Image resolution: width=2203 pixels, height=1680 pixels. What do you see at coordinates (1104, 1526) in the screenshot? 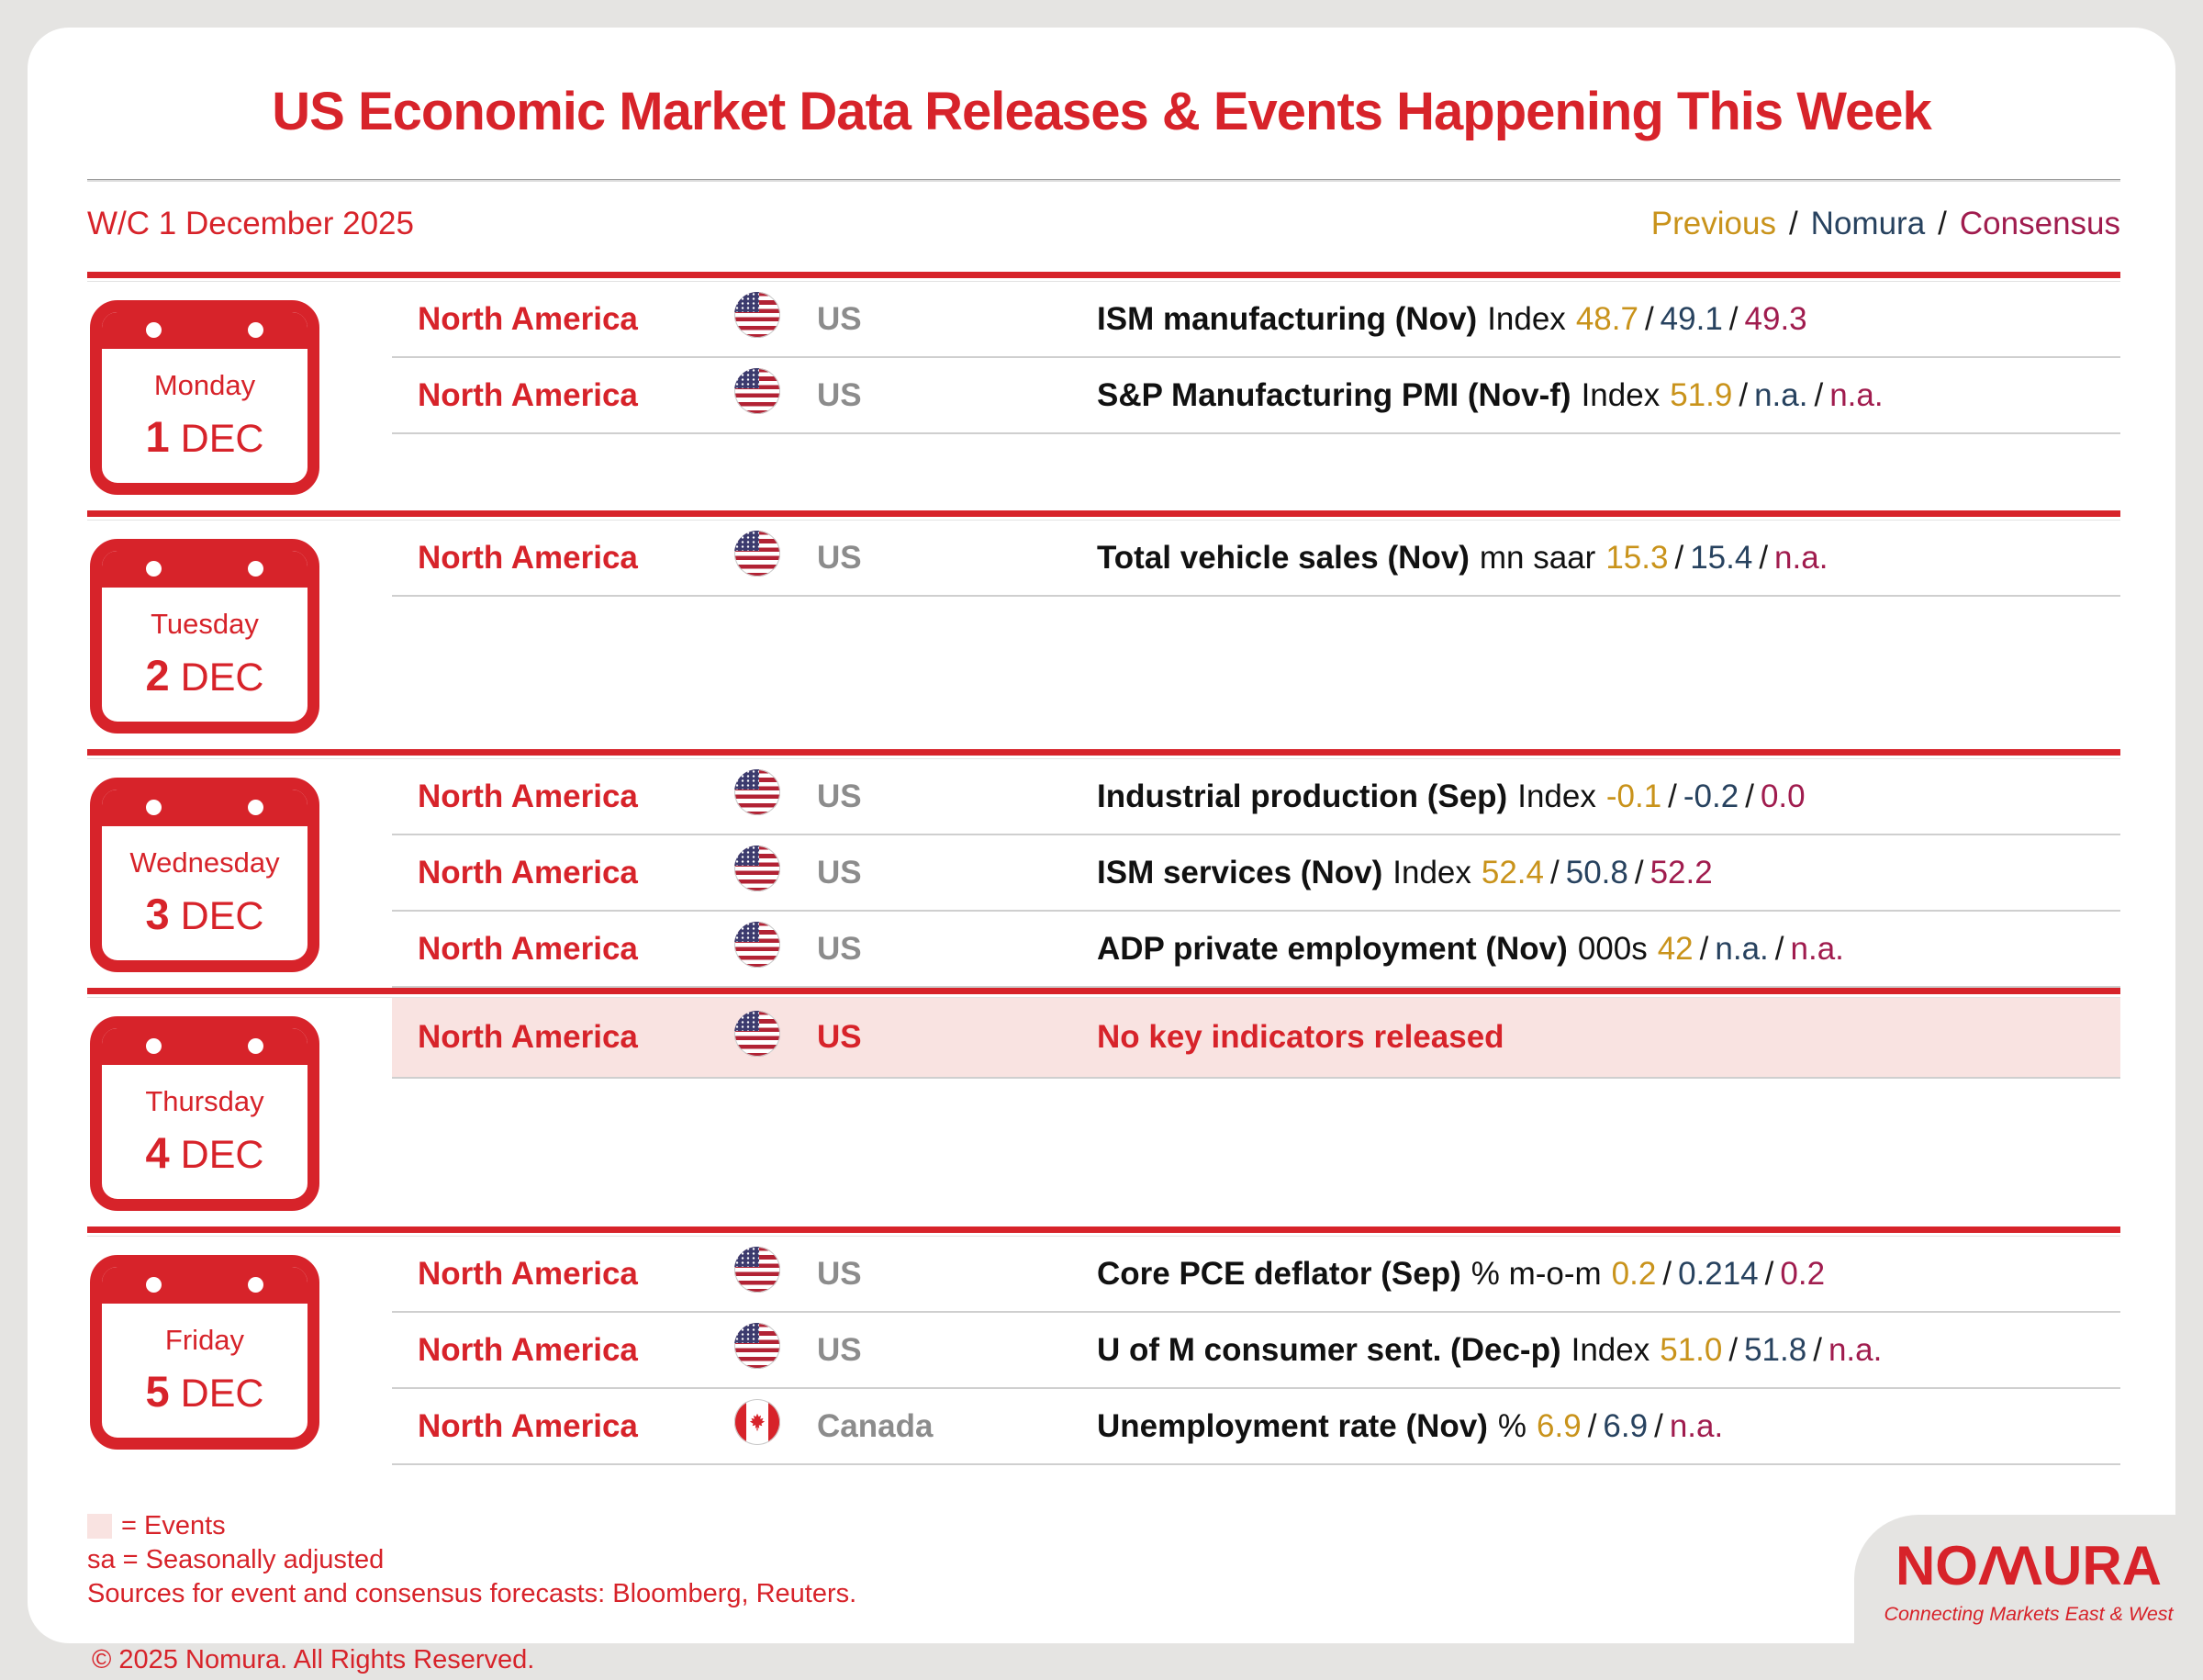
I see `events-legend-row: = Events` at bounding box center [1104, 1526].